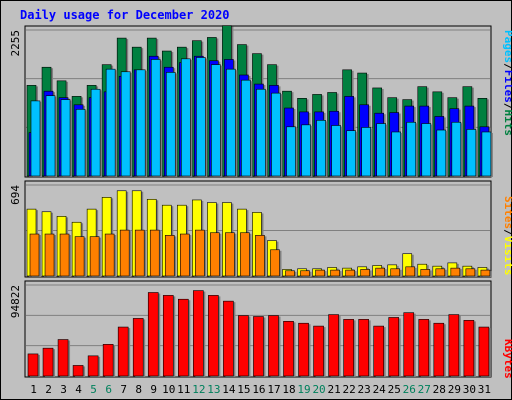  I want to click on x-tick-label: 11, so click(183, 389).